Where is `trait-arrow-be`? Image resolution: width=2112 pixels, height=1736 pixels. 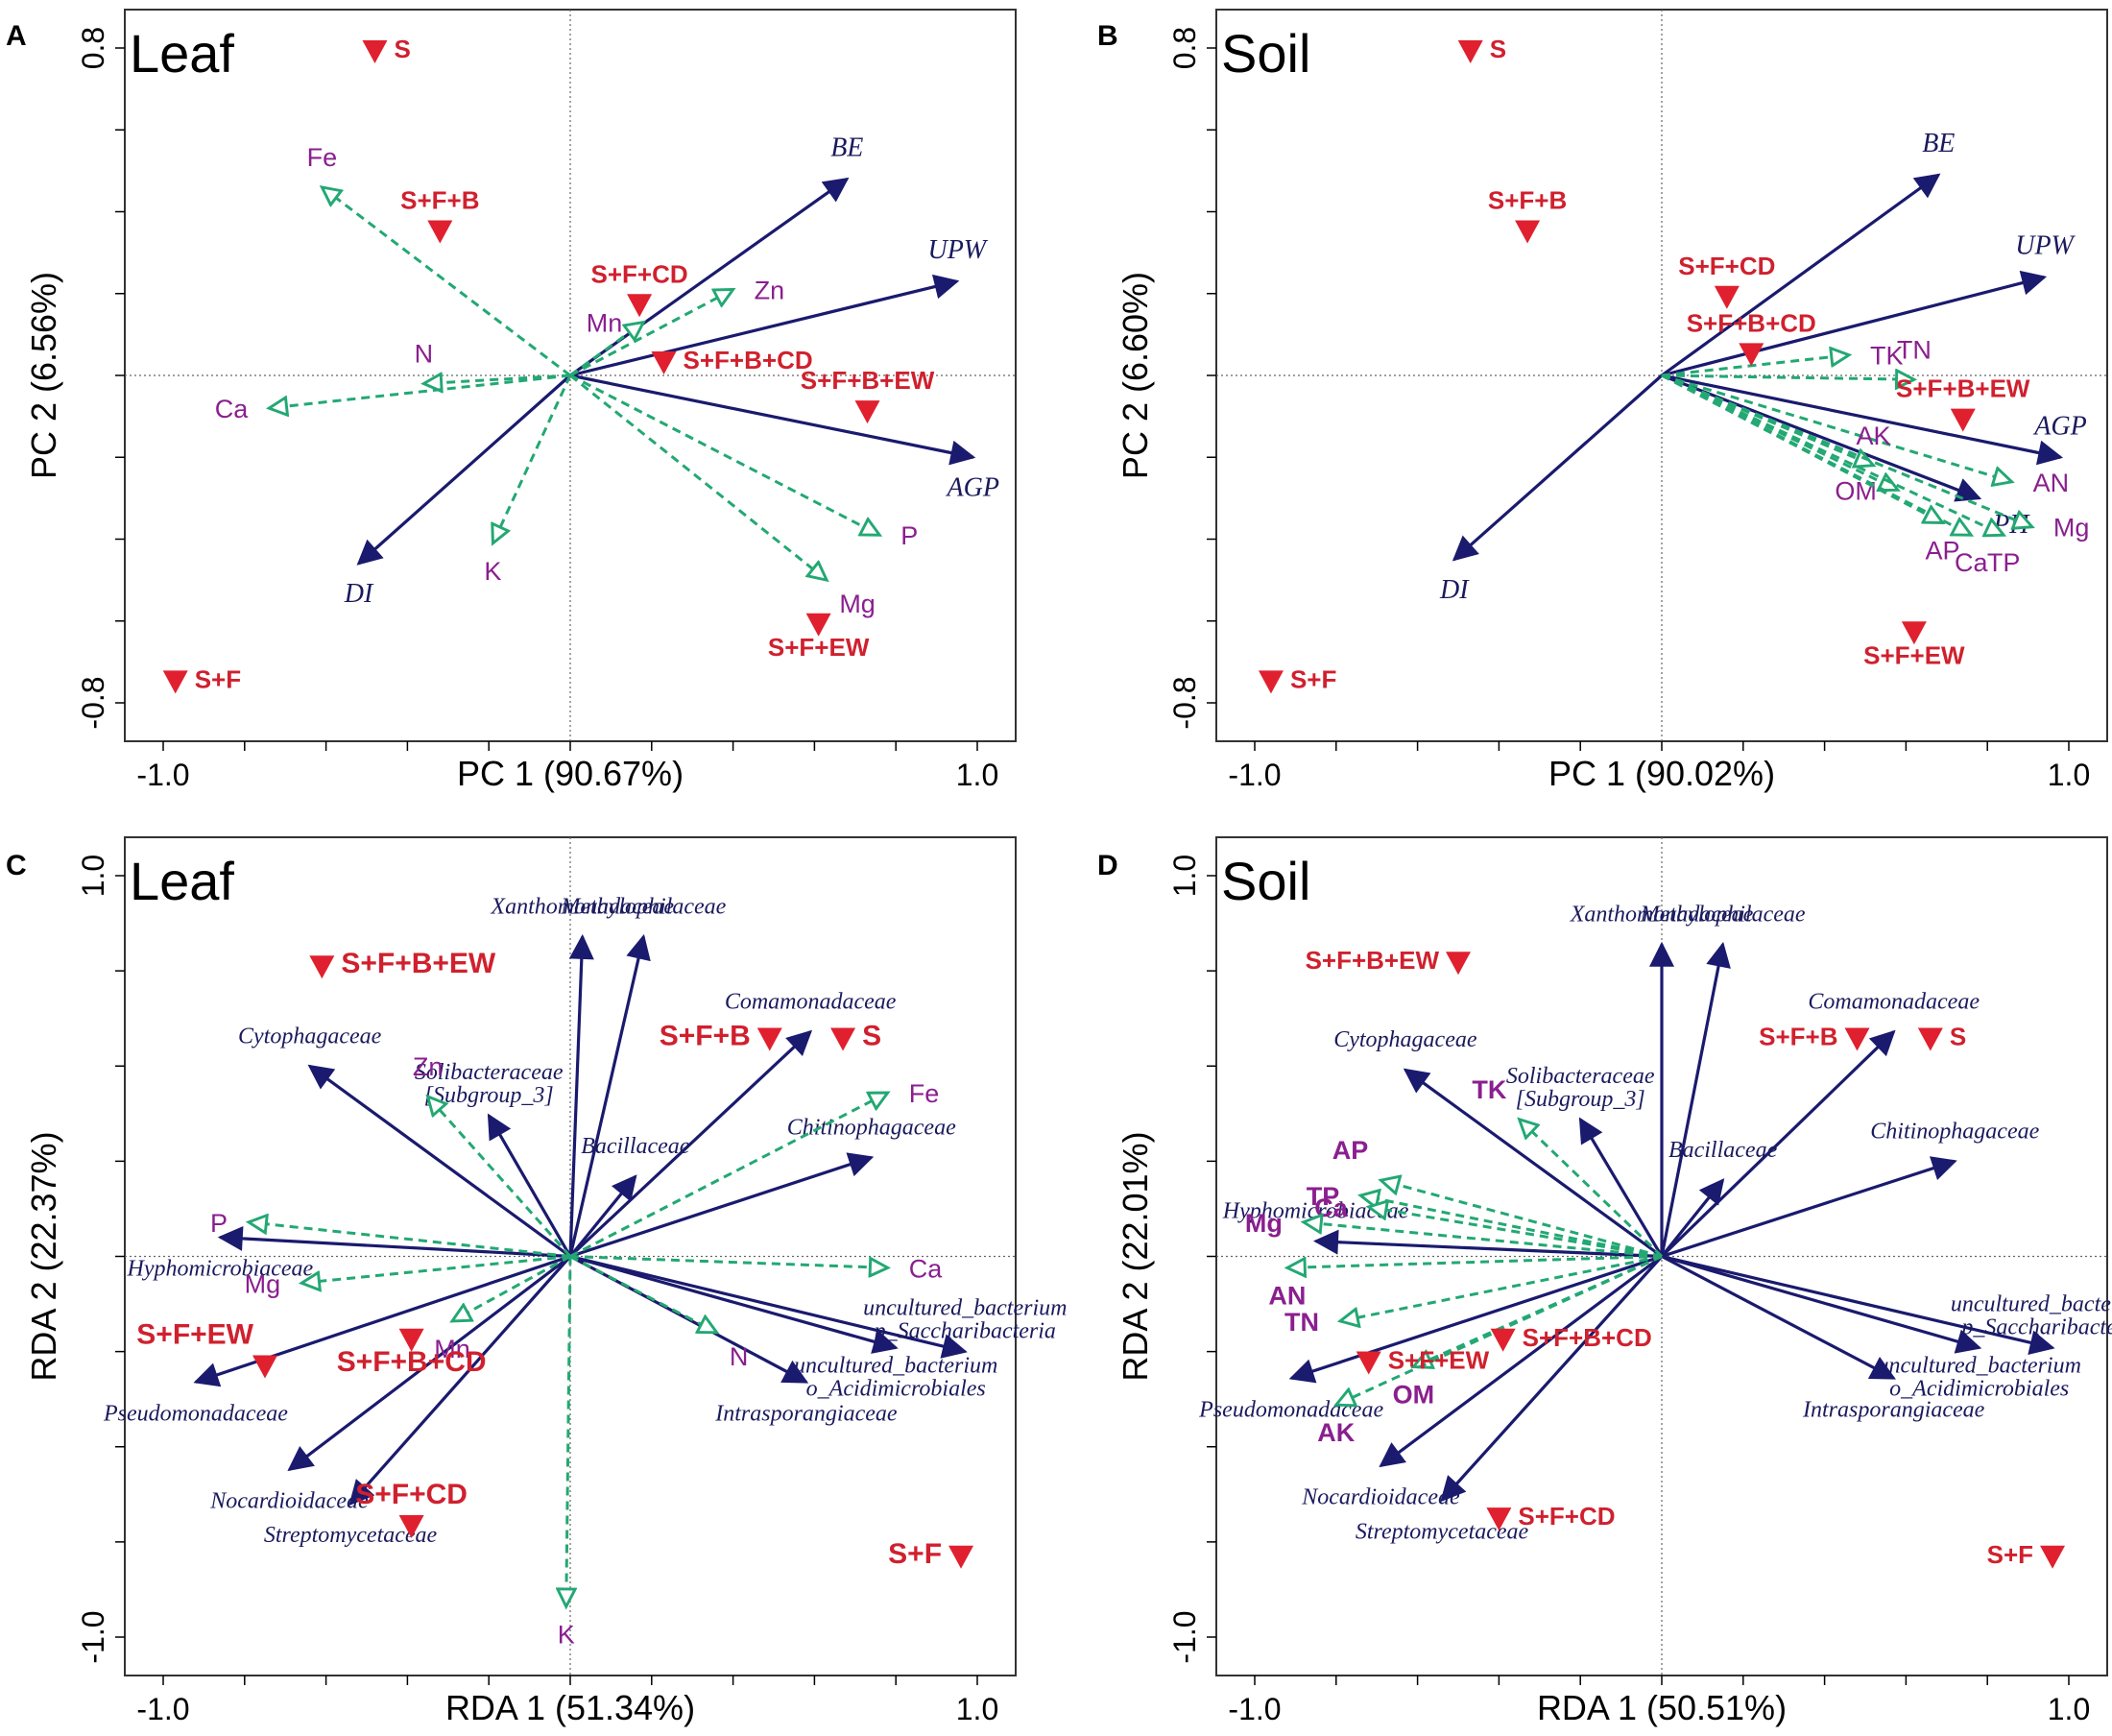 trait-arrow-be is located at coordinates (709, 277).